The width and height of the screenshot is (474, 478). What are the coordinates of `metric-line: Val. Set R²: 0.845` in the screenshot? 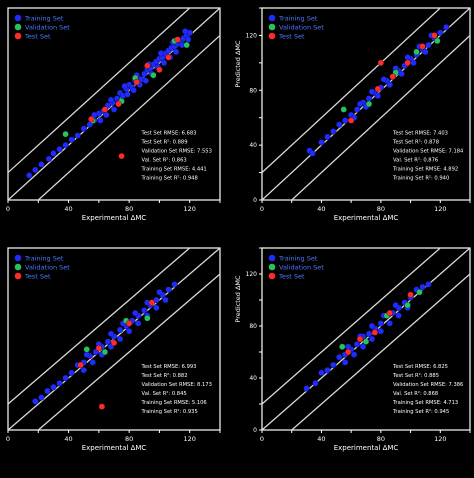 It's located at (164, 394).